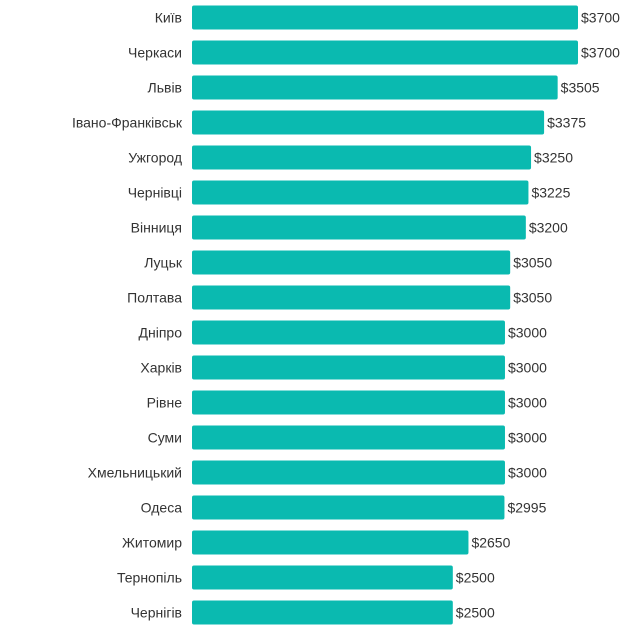 The image size is (640, 634). I want to click on category-label: Житомир, so click(152, 543).